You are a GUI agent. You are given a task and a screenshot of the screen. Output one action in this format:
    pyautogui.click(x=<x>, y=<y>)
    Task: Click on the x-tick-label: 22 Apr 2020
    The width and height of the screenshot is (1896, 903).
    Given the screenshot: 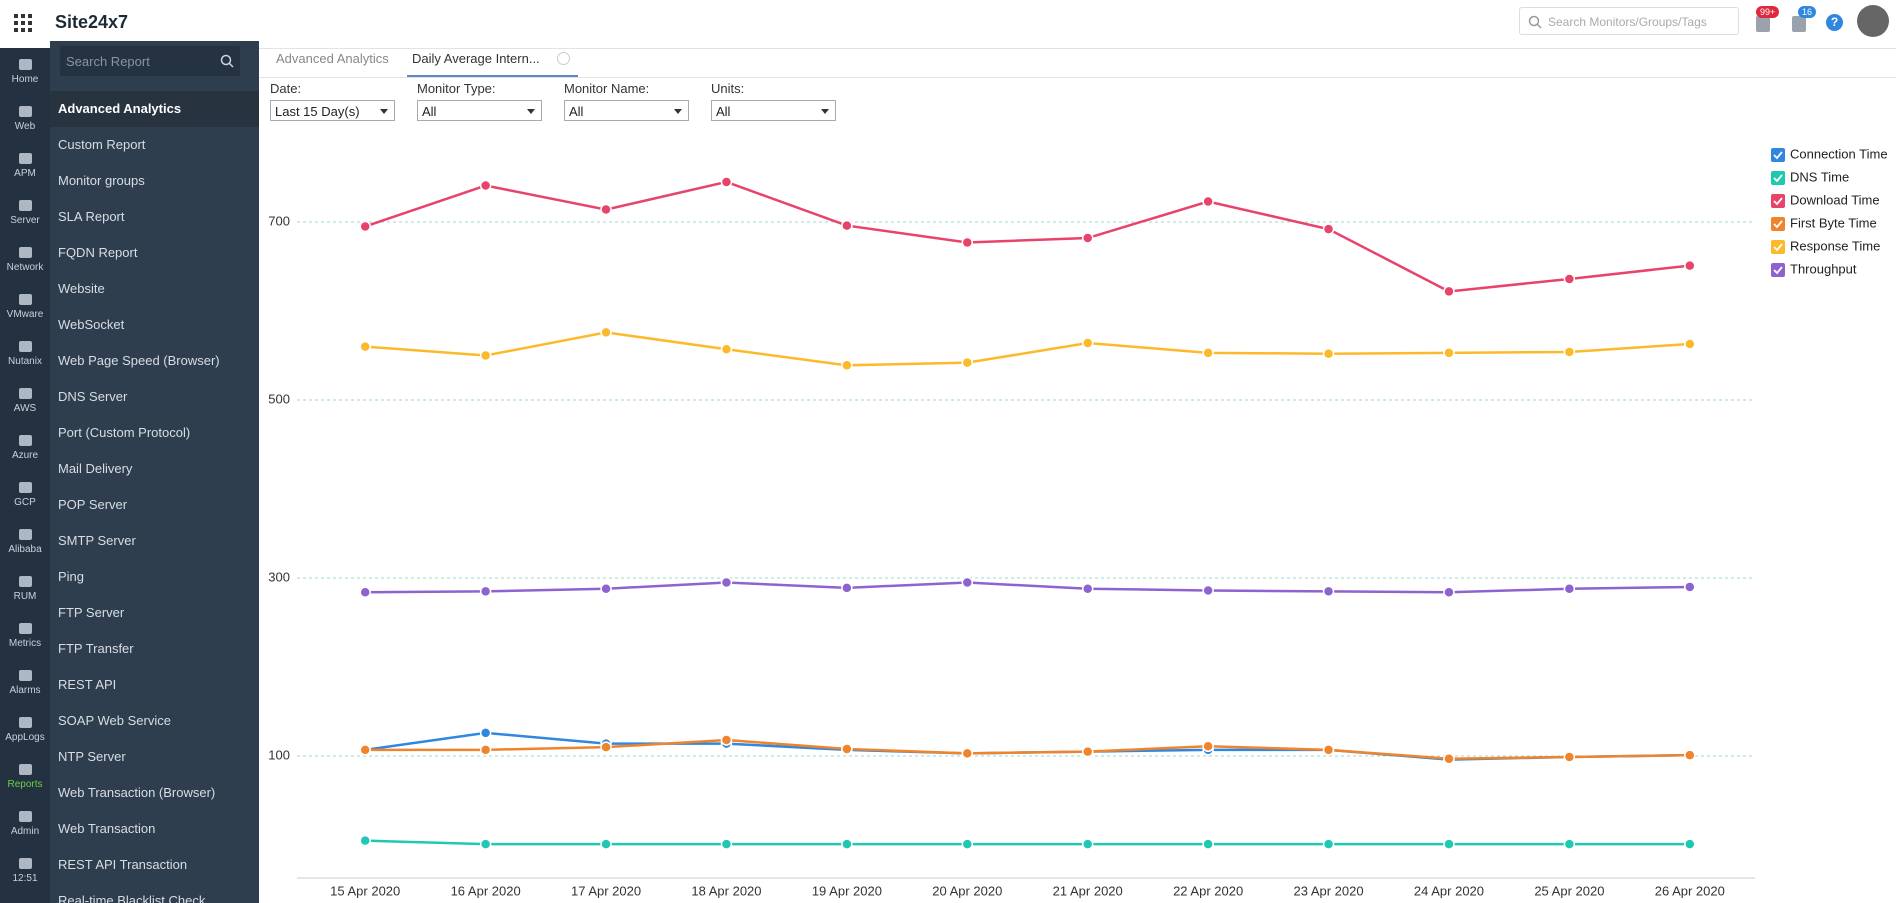 What is the action you would take?
    pyautogui.click(x=1208, y=890)
    